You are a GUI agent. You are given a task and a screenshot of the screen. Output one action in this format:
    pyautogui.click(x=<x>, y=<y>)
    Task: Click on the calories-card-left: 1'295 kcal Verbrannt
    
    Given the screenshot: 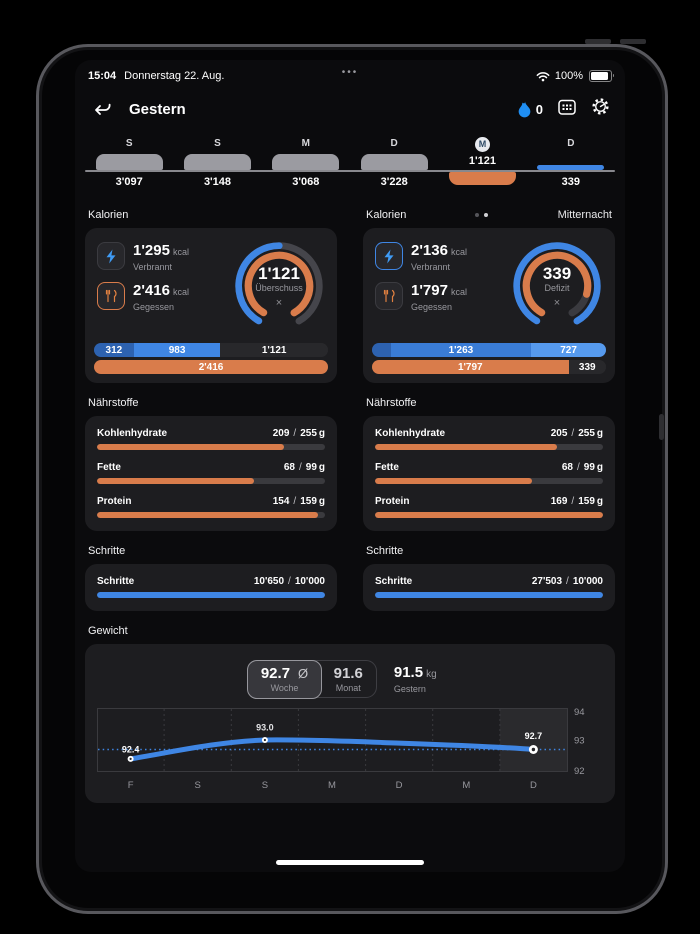 What is the action you would take?
    pyautogui.click(x=211, y=305)
    